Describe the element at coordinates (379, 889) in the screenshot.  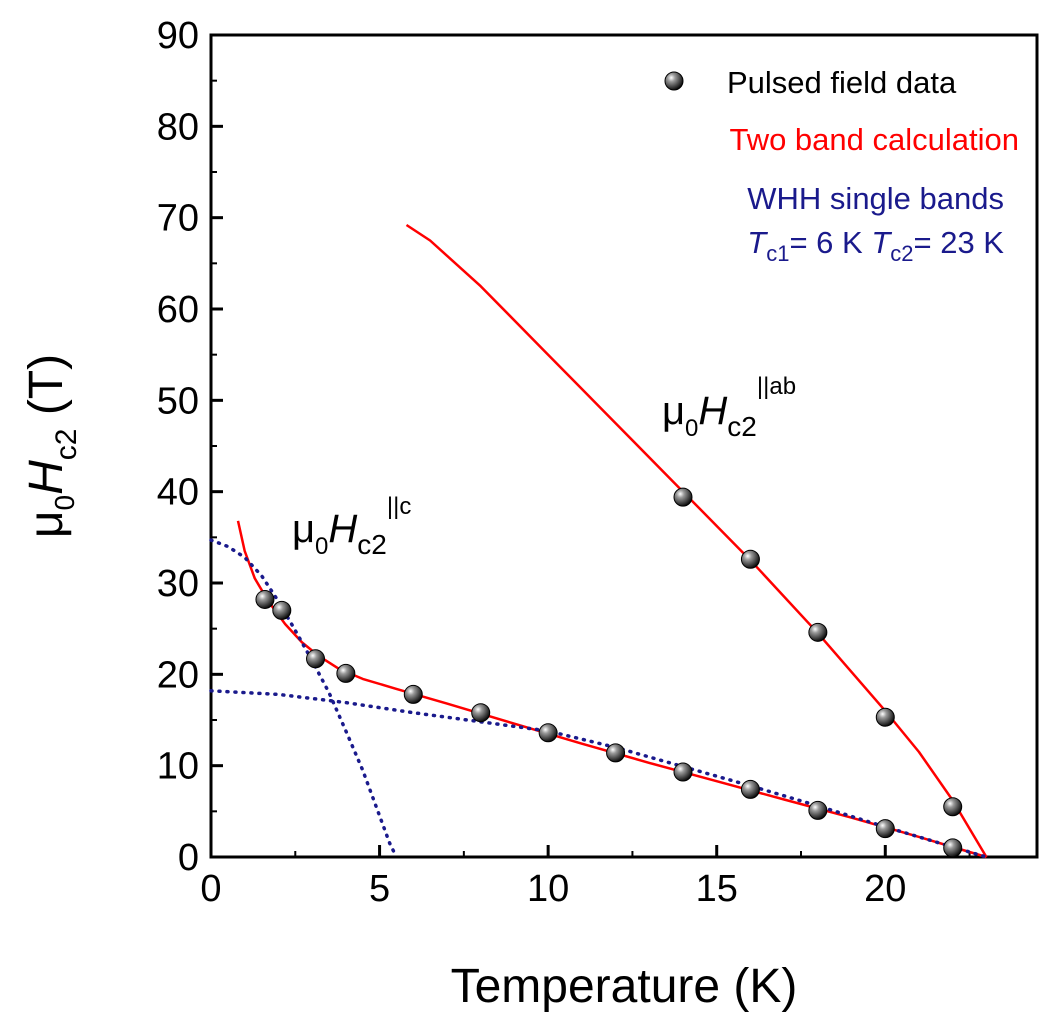
I see `x-tick-label: 5` at that location.